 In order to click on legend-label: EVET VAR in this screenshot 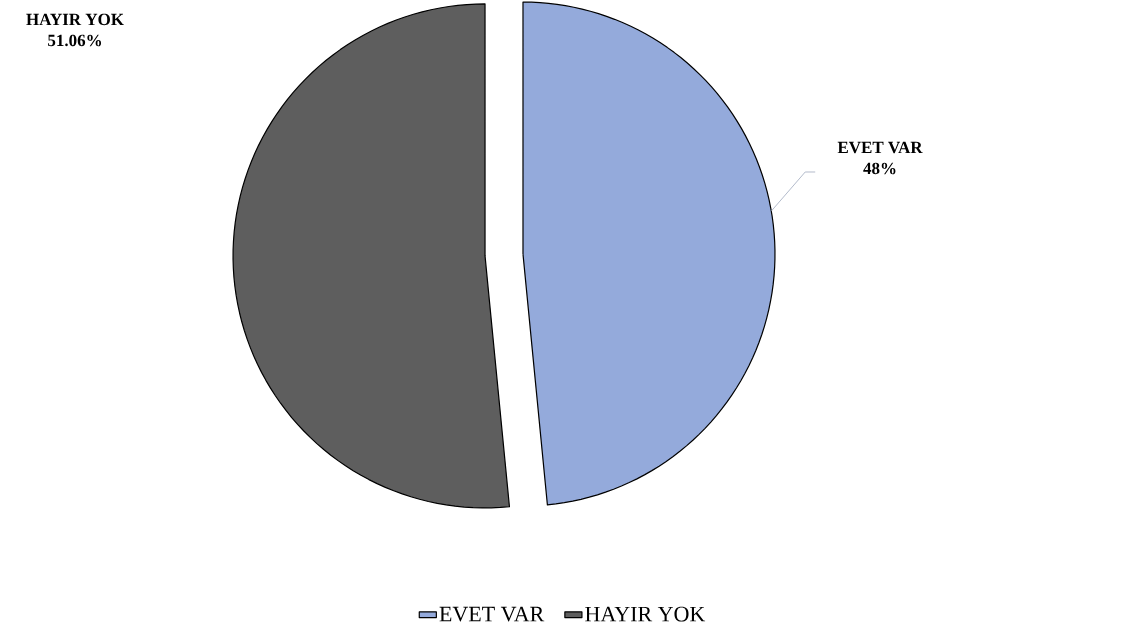, I will do `click(492, 614)`.